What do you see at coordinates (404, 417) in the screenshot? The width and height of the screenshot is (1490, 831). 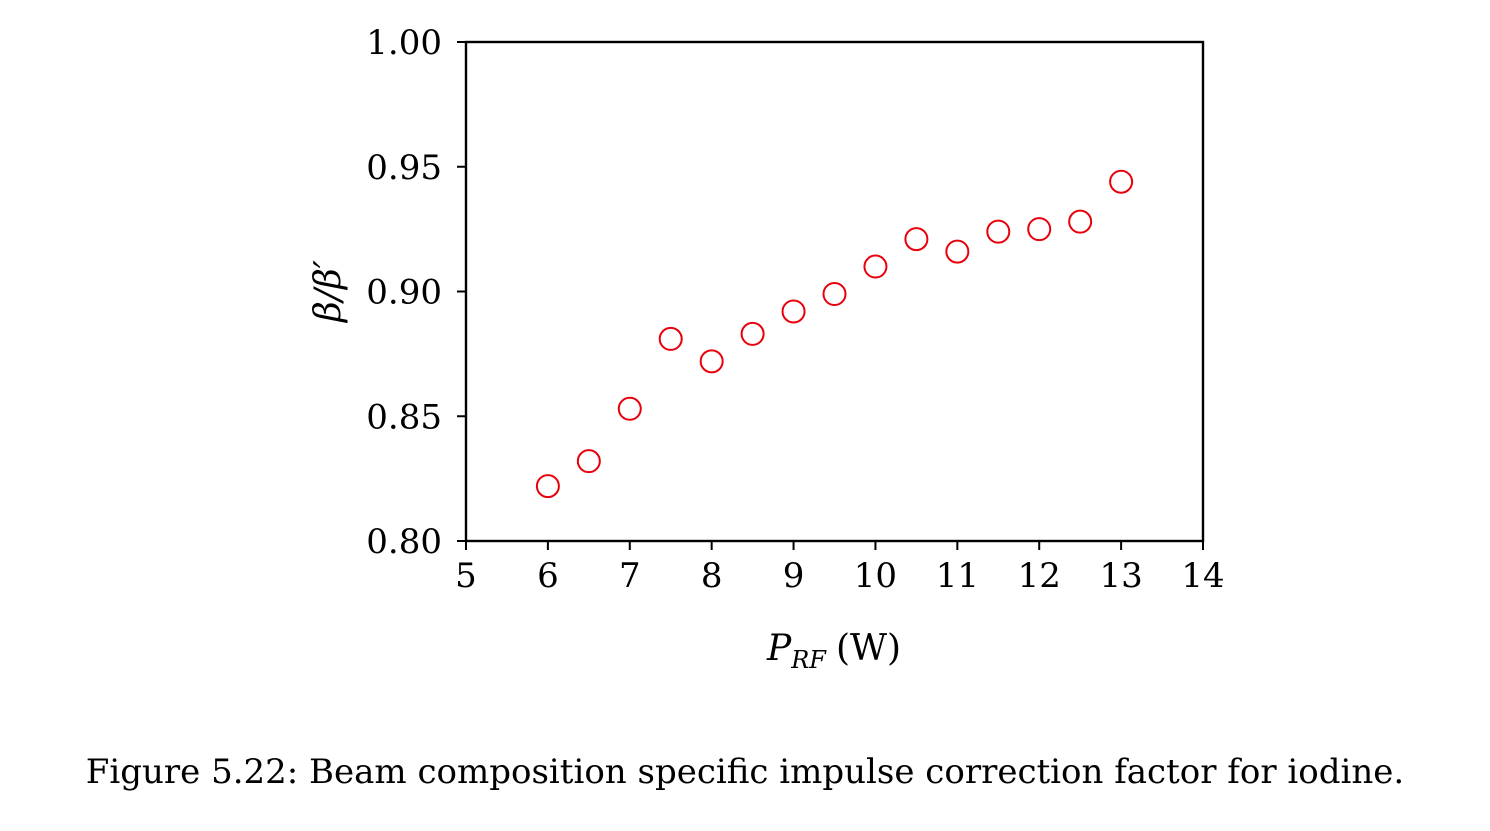 I see `y-tick-label: 0.85` at bounding box center [404, 417].